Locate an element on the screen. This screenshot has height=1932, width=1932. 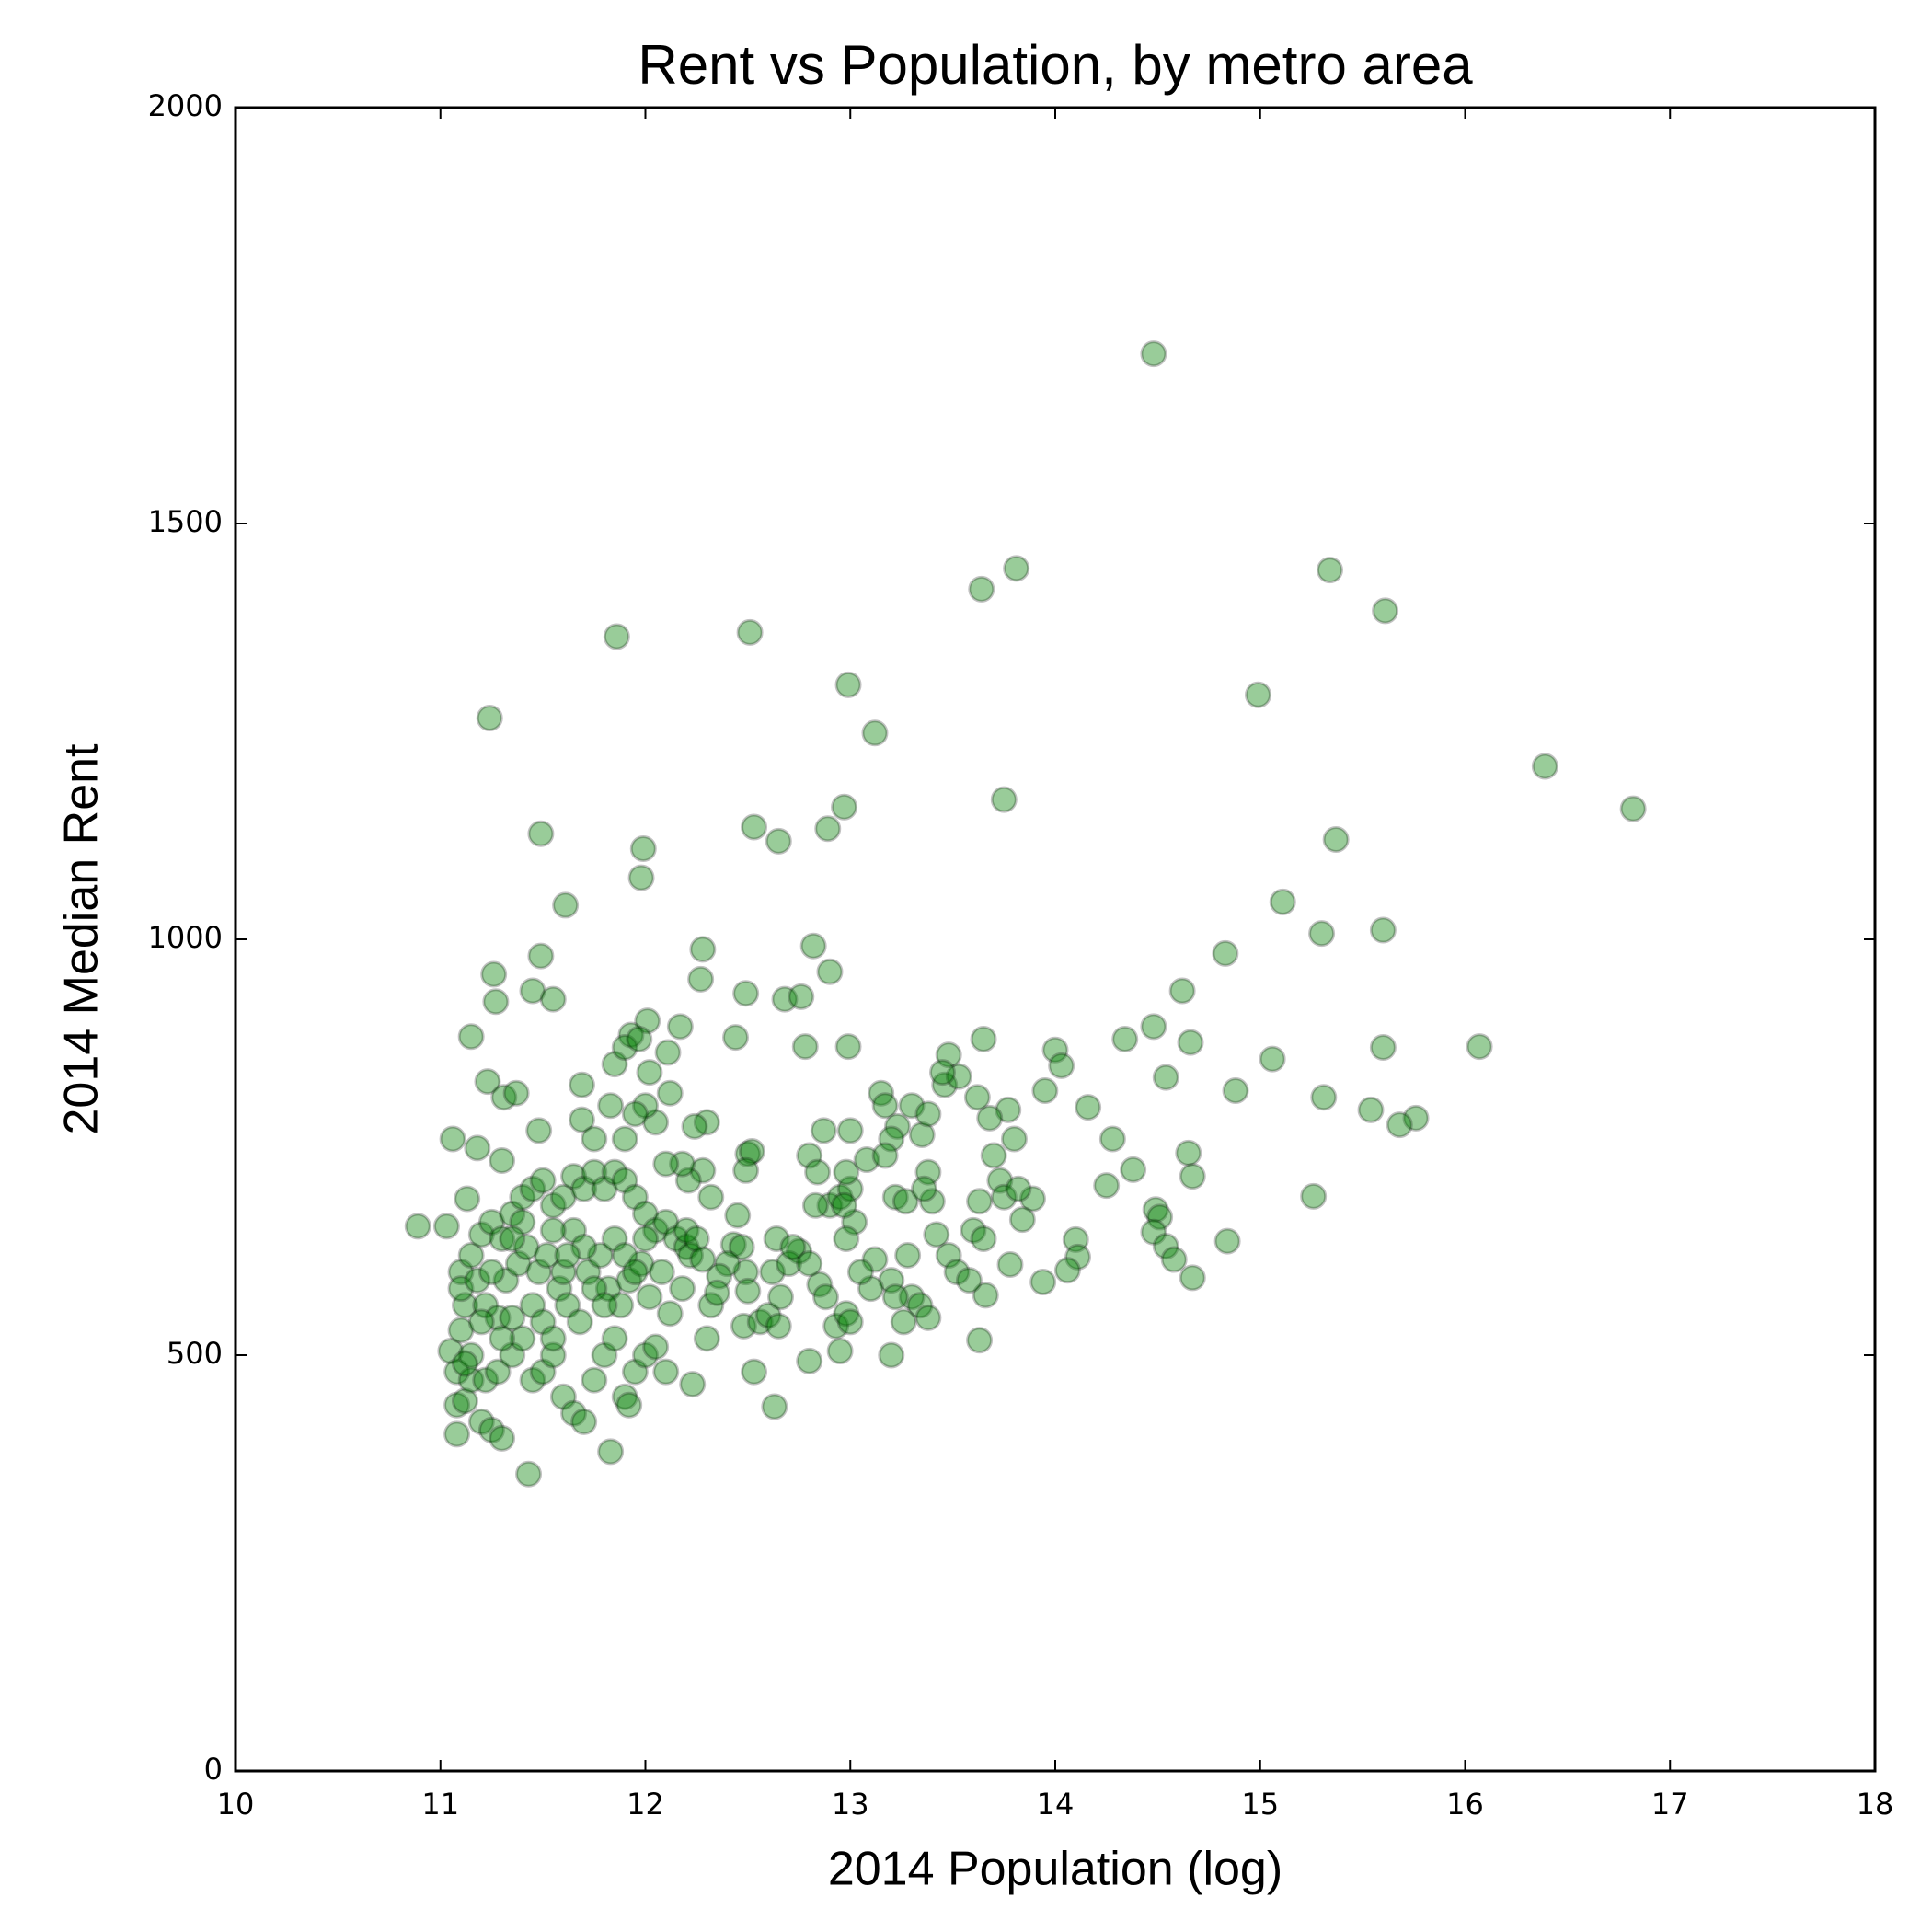
x-tick-label: 10 is located at coordinates (236, 1804).